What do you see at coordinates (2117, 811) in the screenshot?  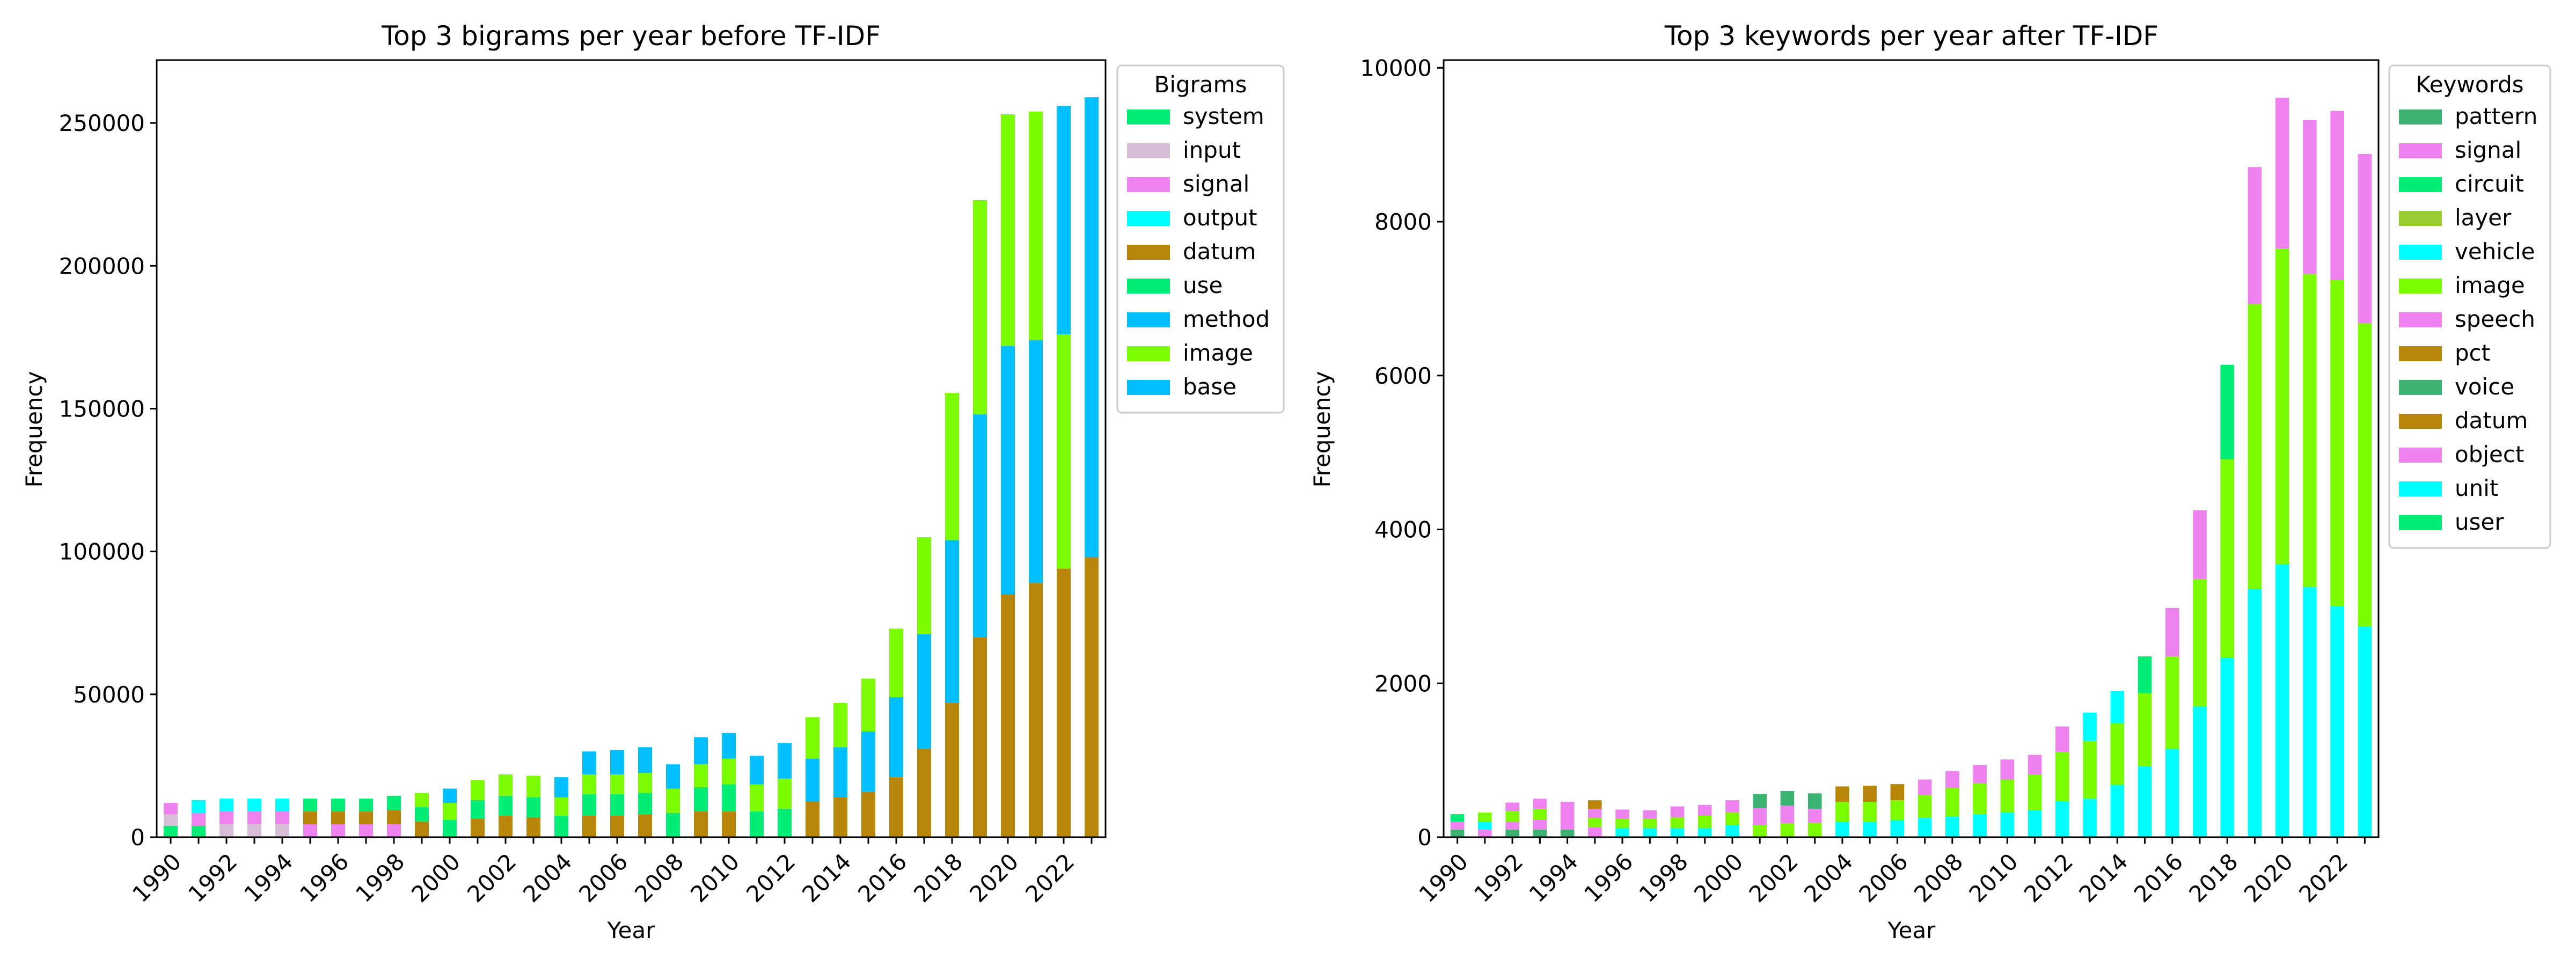 I see `bar-segment-vehicle-2014` at bounding box center [2117, 811].